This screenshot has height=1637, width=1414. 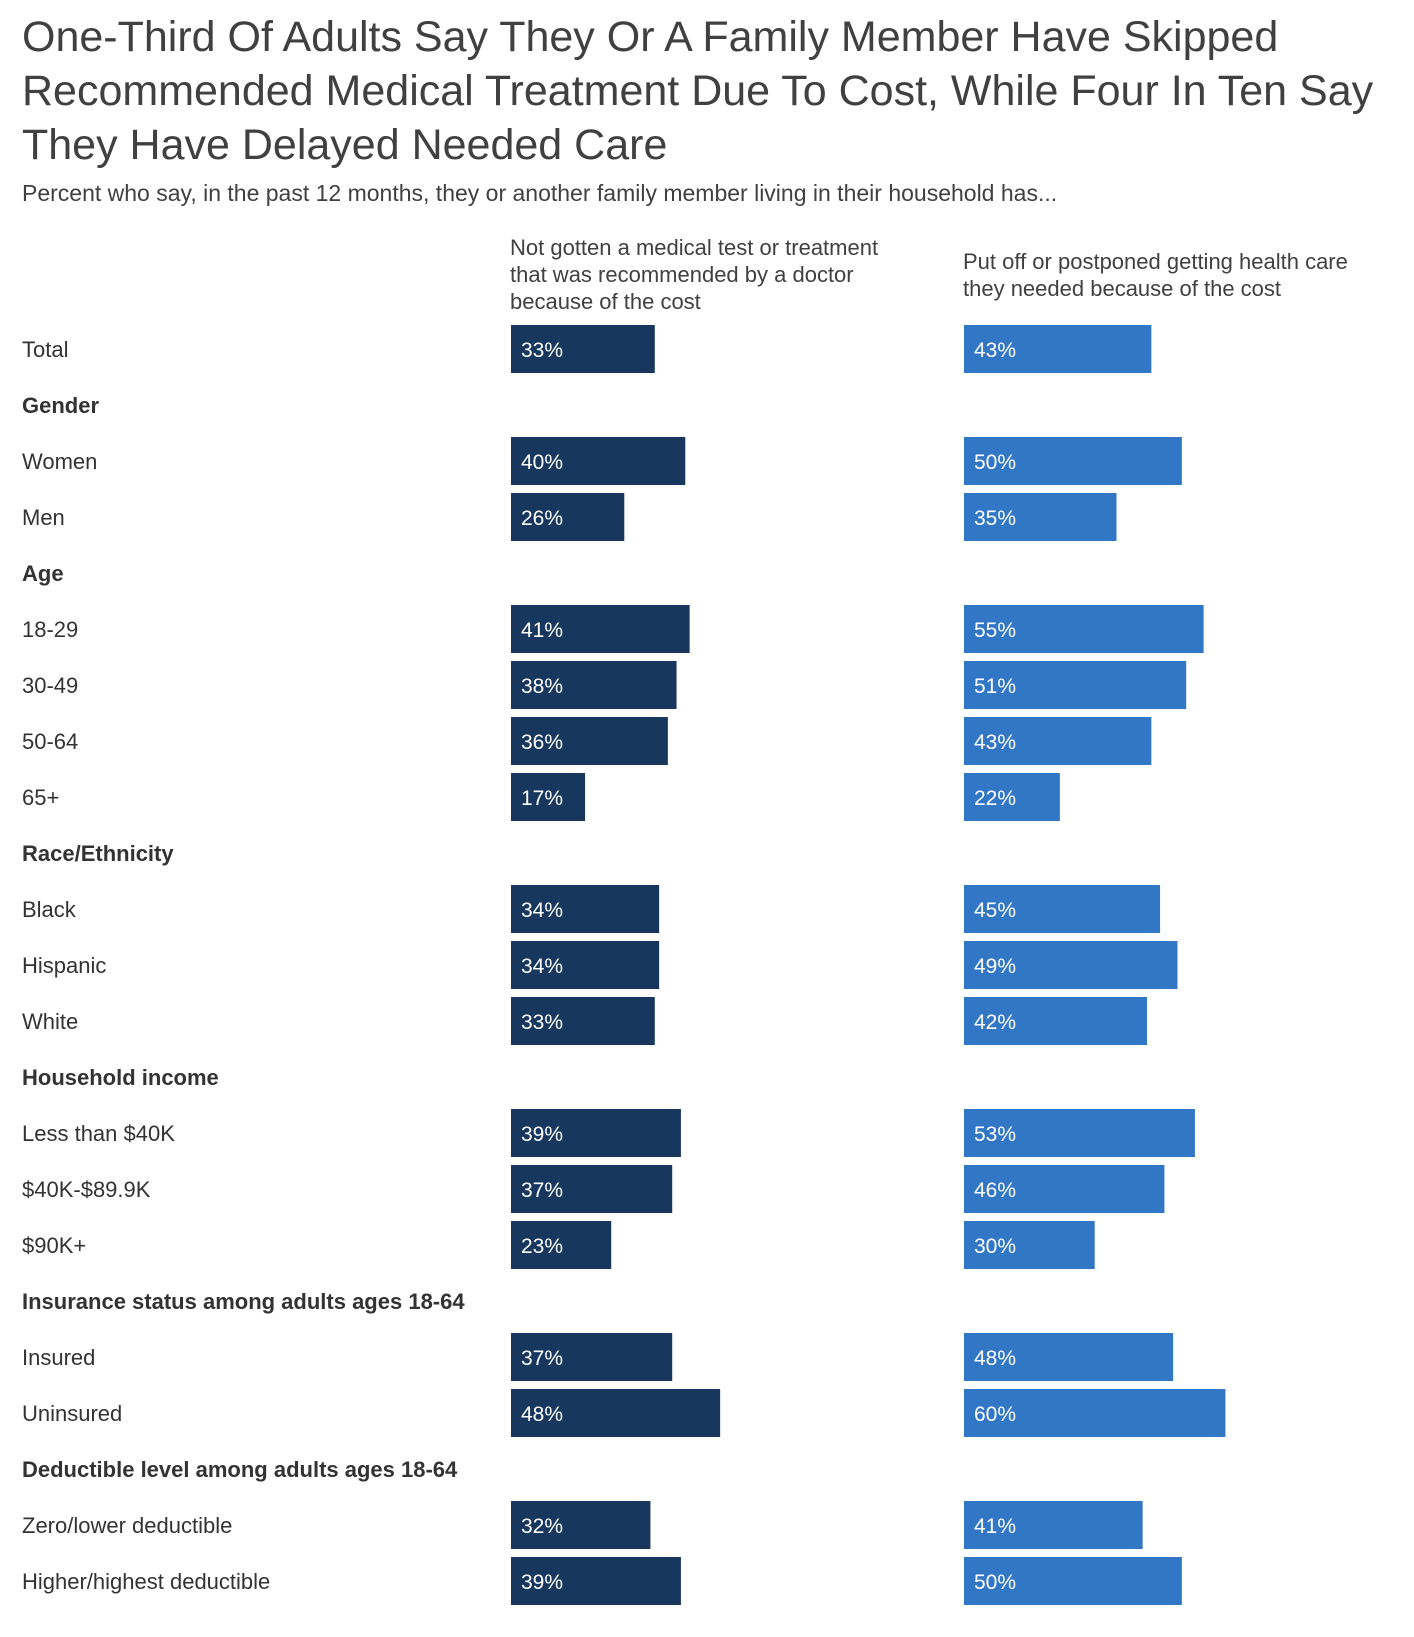 I want to click on bar-value-label: 32%, so click(x=542, y=1526).